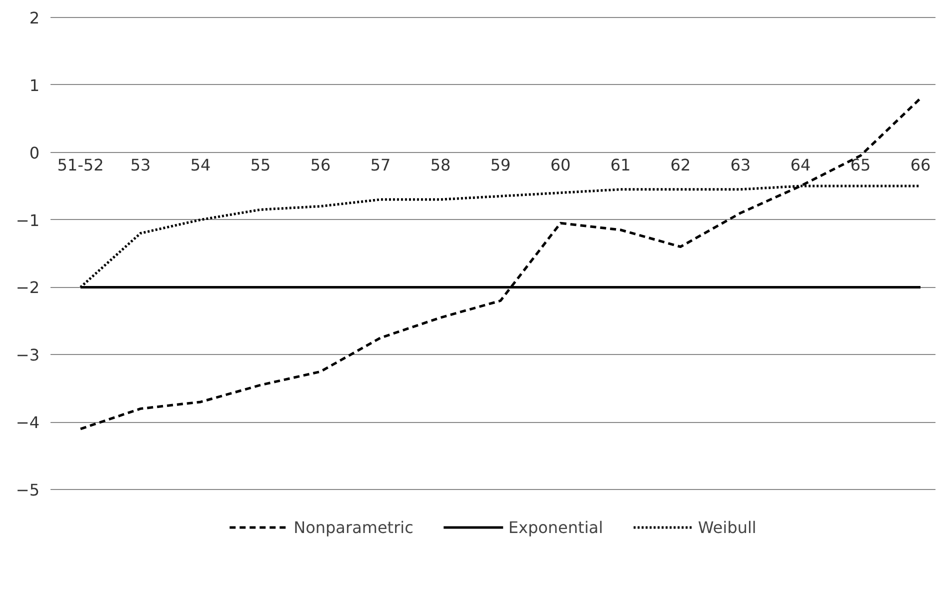 The width and height of the screenshot is (948, 603). Describe the element at coordinates (28, 220) in the screenshot. I see `y-tick-label: −1` at that location.